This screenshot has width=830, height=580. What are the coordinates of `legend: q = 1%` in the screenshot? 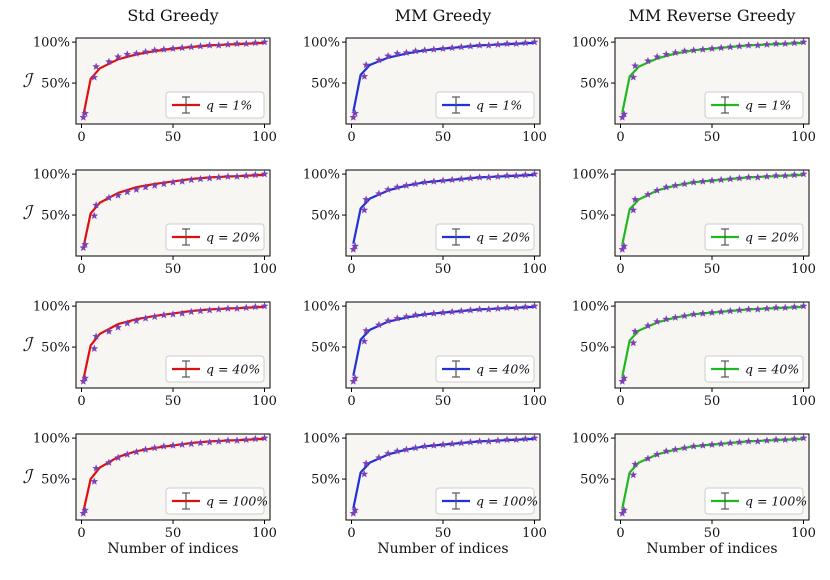 It's located at (485, 105).